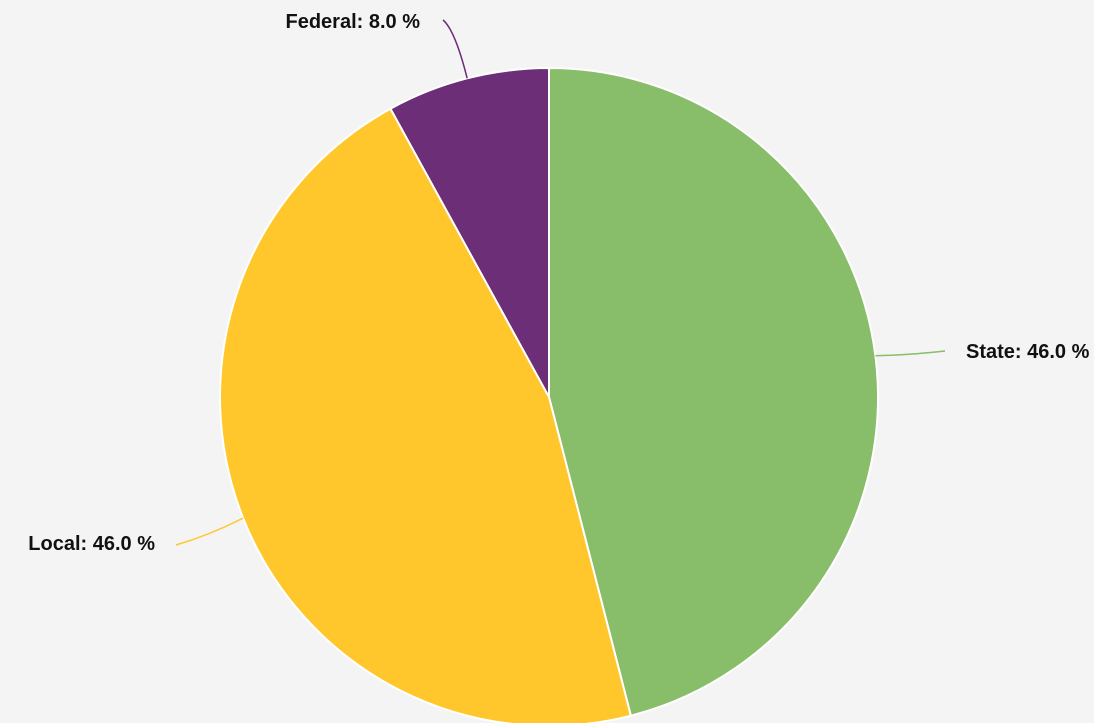  Describe the element at coordinates (469, 232) in the screenshot. I see `pie-slice-federal` at that location.